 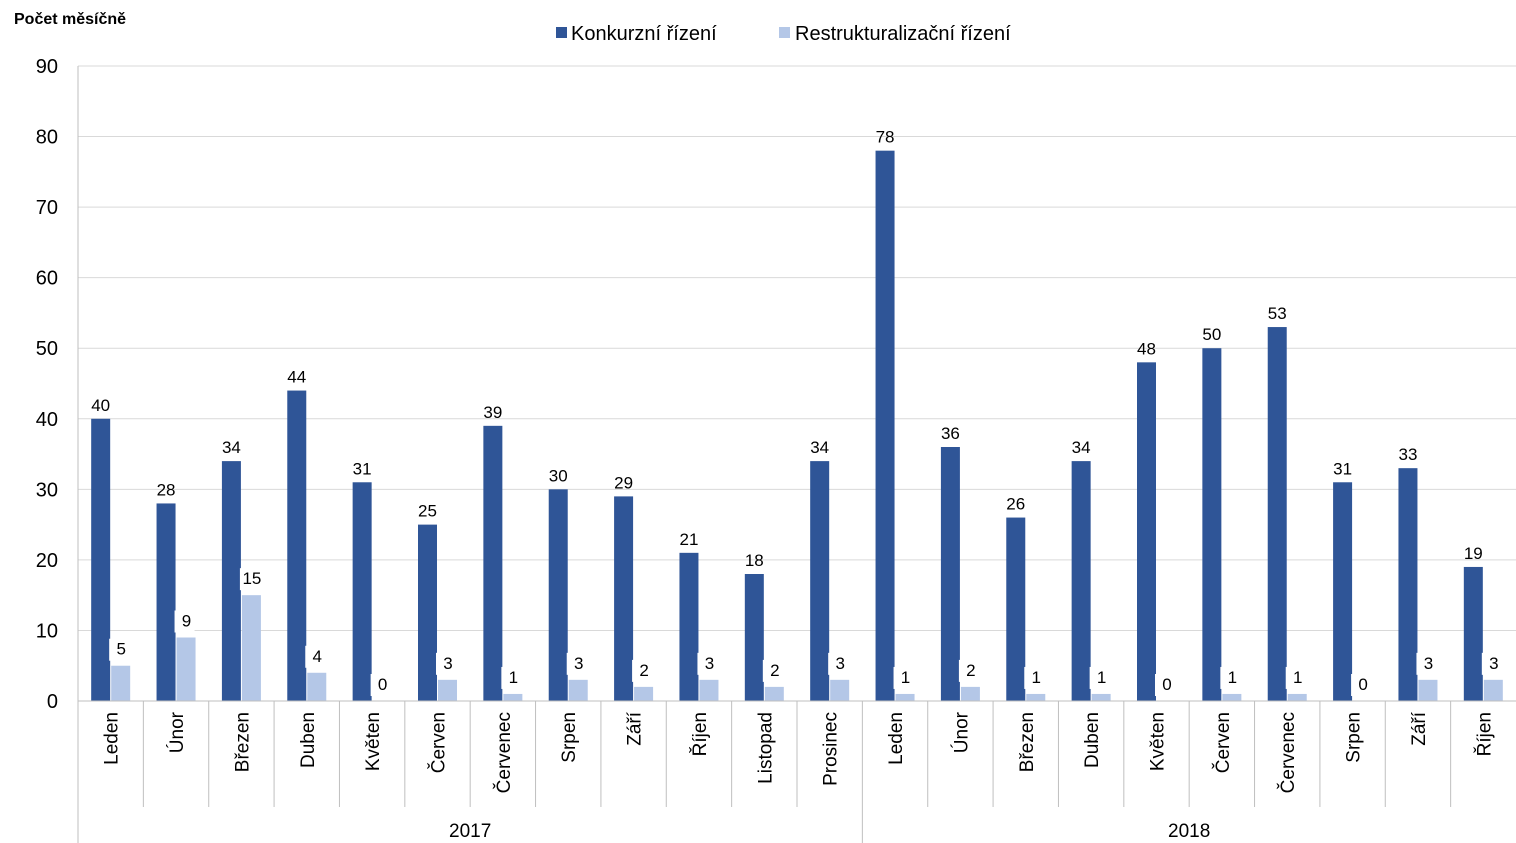 I want to click on y-tick-label: 0, so click(x=52, y=702).